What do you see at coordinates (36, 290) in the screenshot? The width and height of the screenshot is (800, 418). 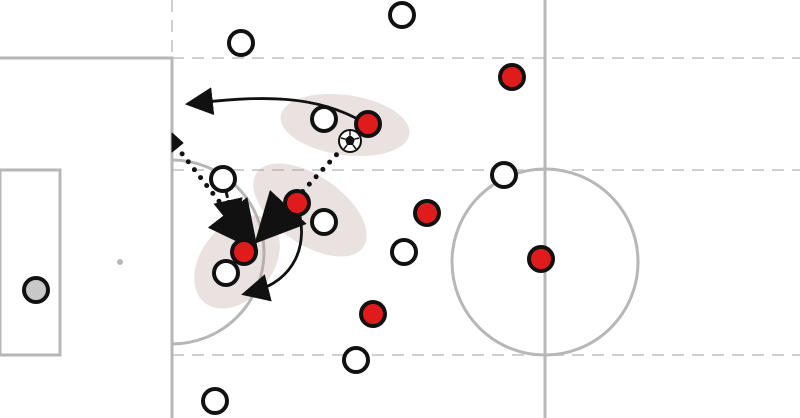 I see `goalkeeper-marker` at bounding box center [36, 290].